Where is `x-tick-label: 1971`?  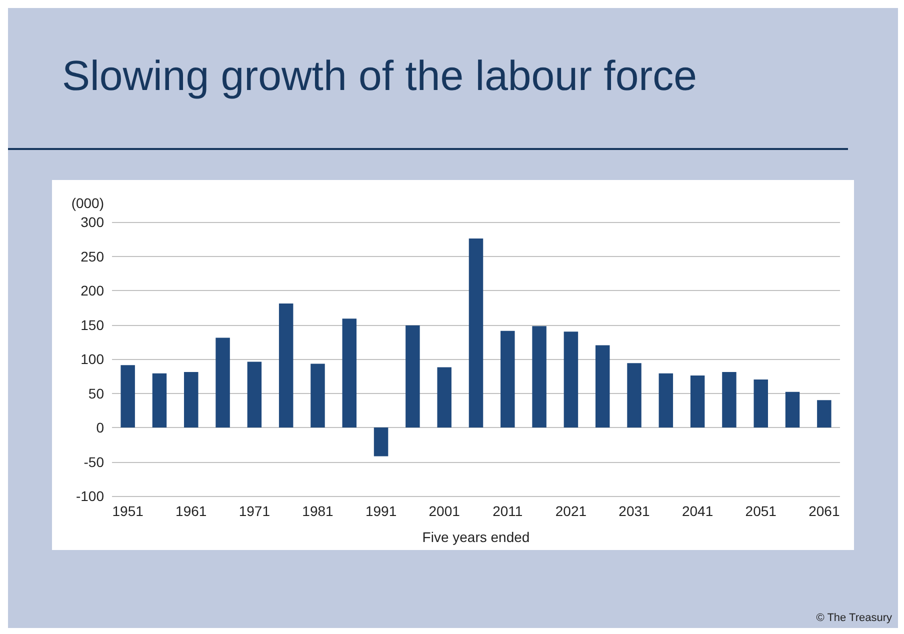
x-tick-label: 1971 is located at coordinates (254, 511).